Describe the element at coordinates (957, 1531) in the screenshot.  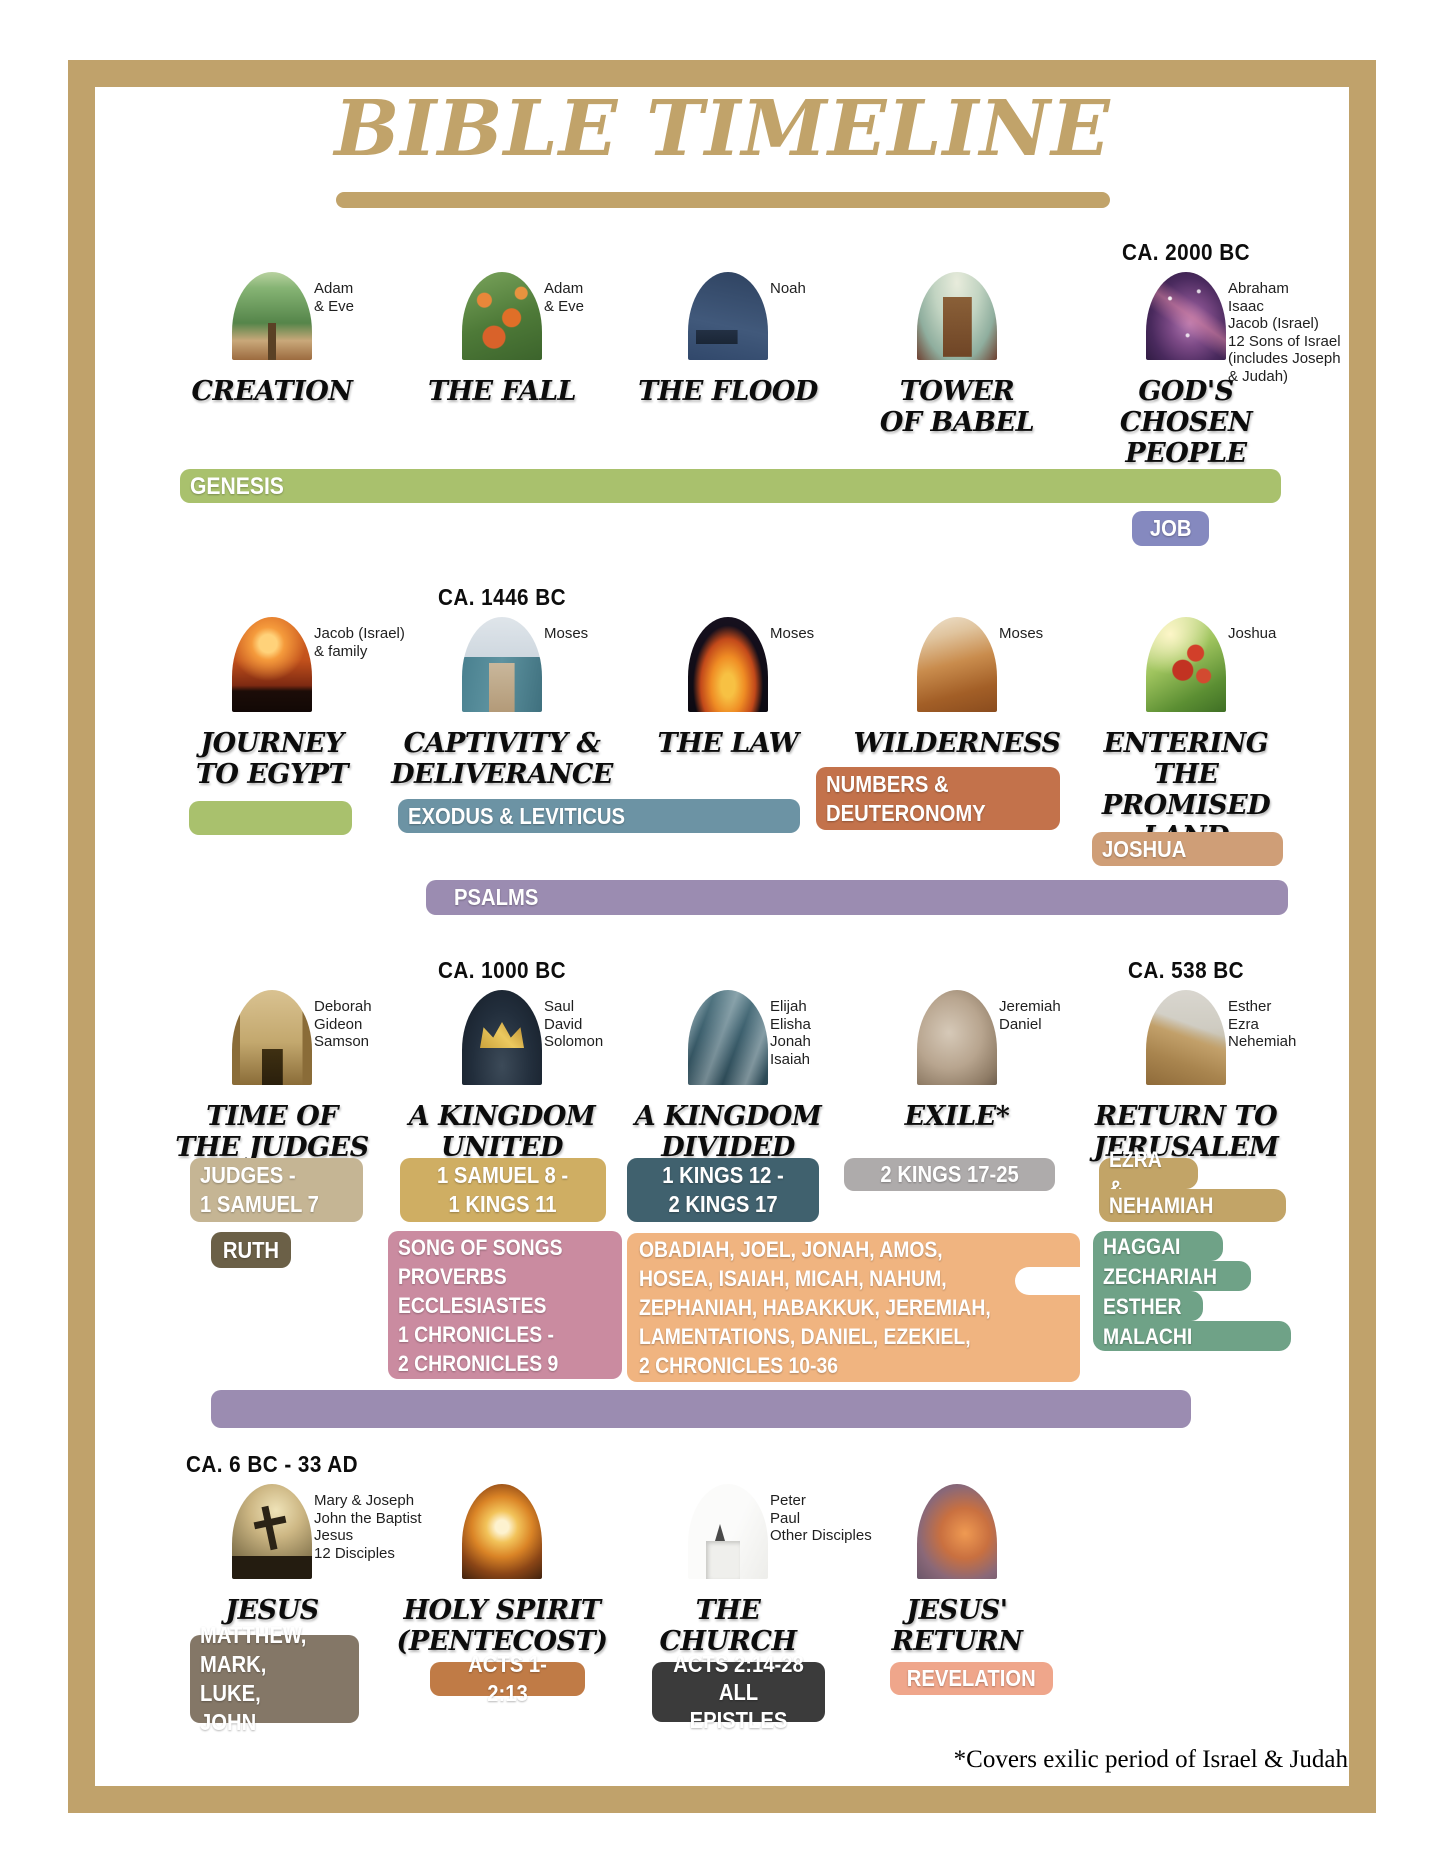
I see `jesus-return-arch-image` at that location.